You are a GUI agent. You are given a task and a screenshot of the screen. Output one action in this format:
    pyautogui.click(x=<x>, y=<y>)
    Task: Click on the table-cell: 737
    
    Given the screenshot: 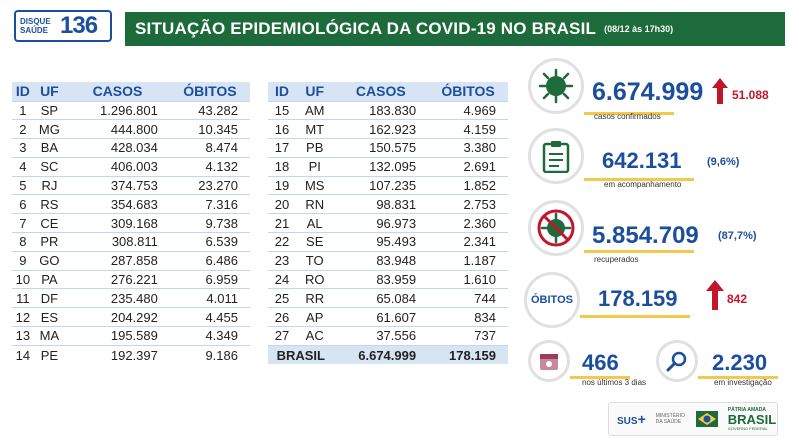 What is the action you would take?
    pyautogui.click(x=468, y=336)
    